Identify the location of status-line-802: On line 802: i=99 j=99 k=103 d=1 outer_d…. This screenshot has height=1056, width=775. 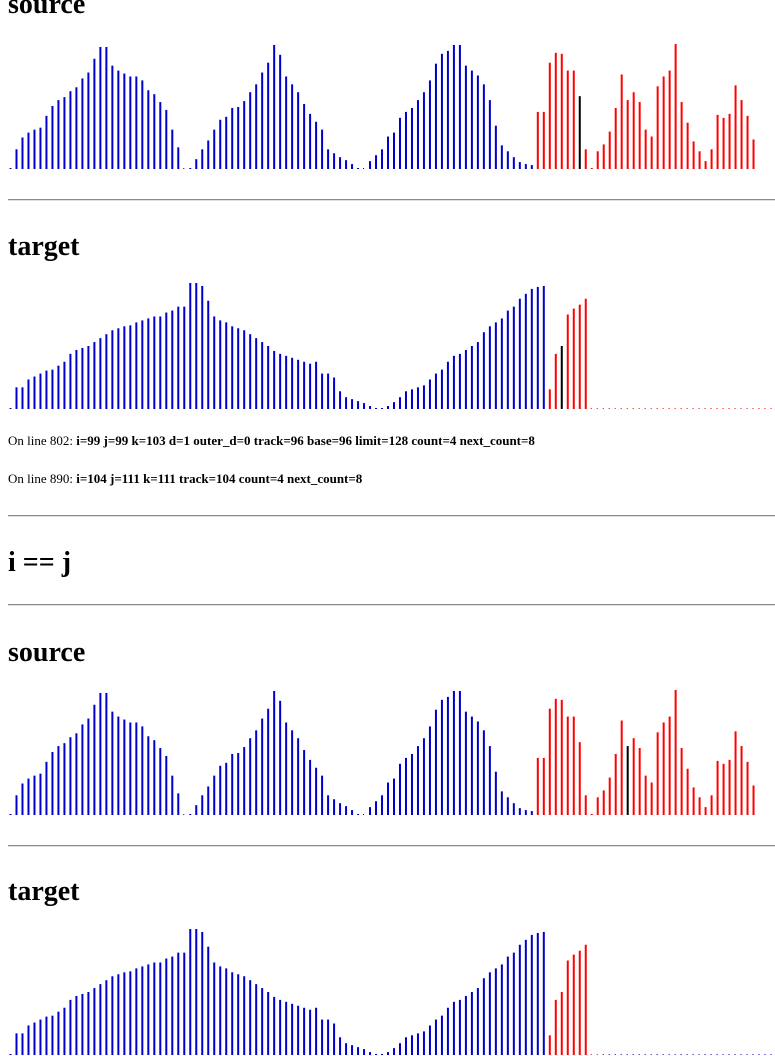
(271, 441).